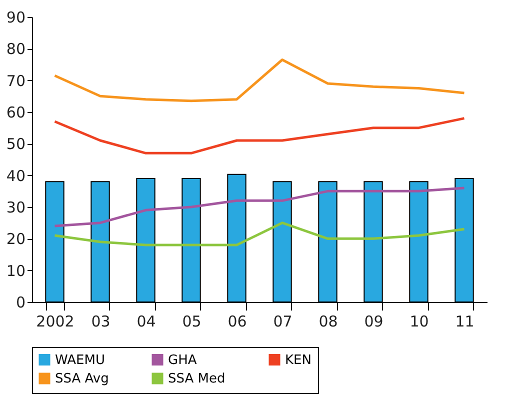 Image resolution: width=511 pixels, height=412 pixels. Describe the element at coordinates (192, 321) in the screenshot. I see `x-tick-label: 05` at that location.